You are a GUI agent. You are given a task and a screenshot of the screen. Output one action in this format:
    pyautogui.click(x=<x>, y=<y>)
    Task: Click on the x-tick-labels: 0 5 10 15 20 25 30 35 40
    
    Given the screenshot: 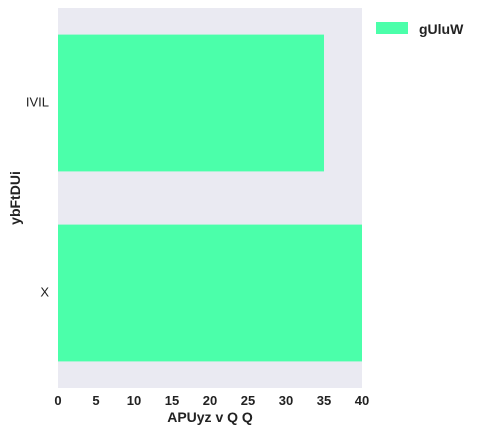 What is the action you would take?
    pyautogui.click(x=211, y=400)
    